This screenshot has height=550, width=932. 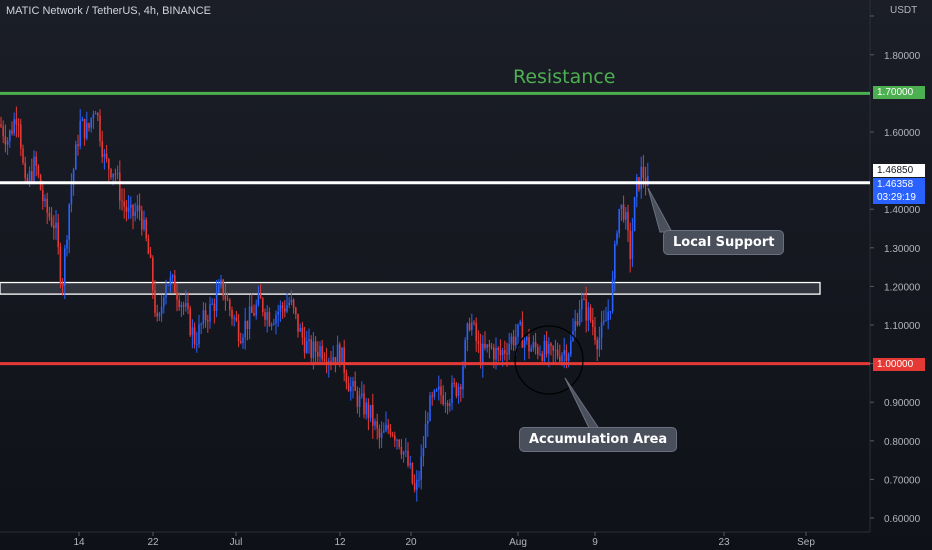 I want to click on x-tick-label: 12, so click(x=340, y=542).